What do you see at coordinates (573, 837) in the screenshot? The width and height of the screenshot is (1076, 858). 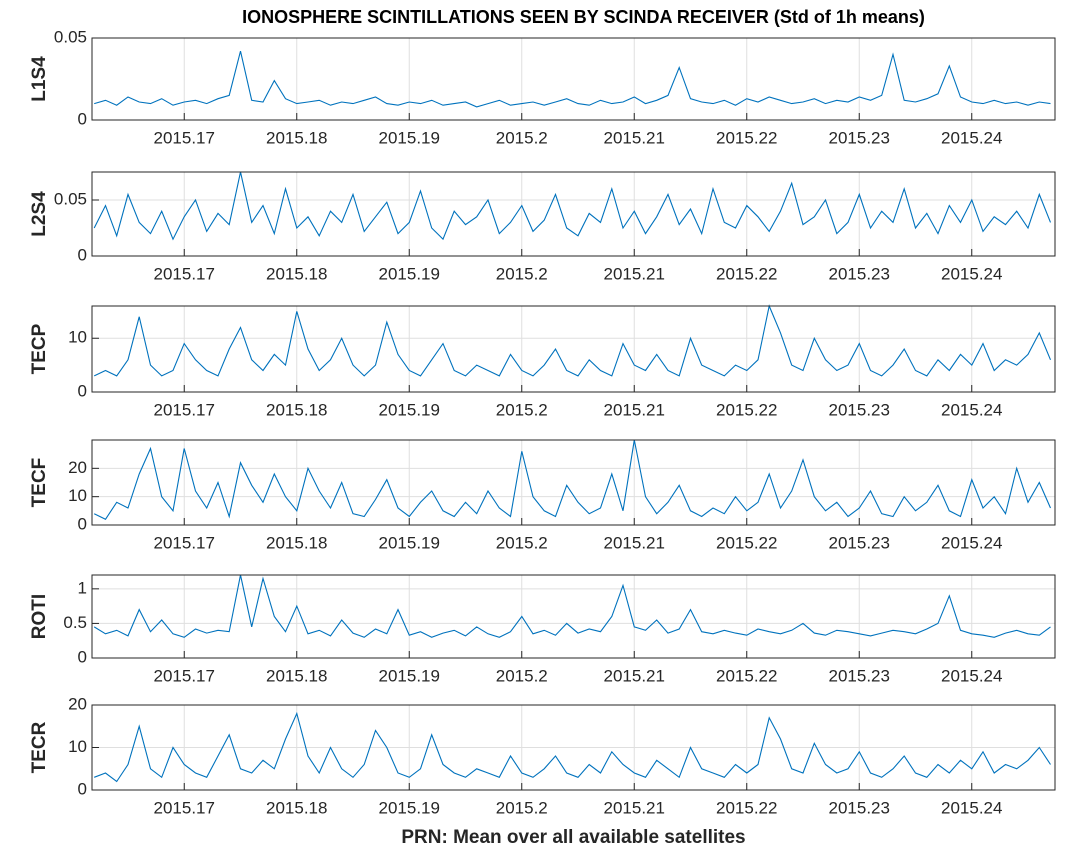 I see `x-axis-label: PRN: Mean over all available satellites` at bounding box center [573, 837].